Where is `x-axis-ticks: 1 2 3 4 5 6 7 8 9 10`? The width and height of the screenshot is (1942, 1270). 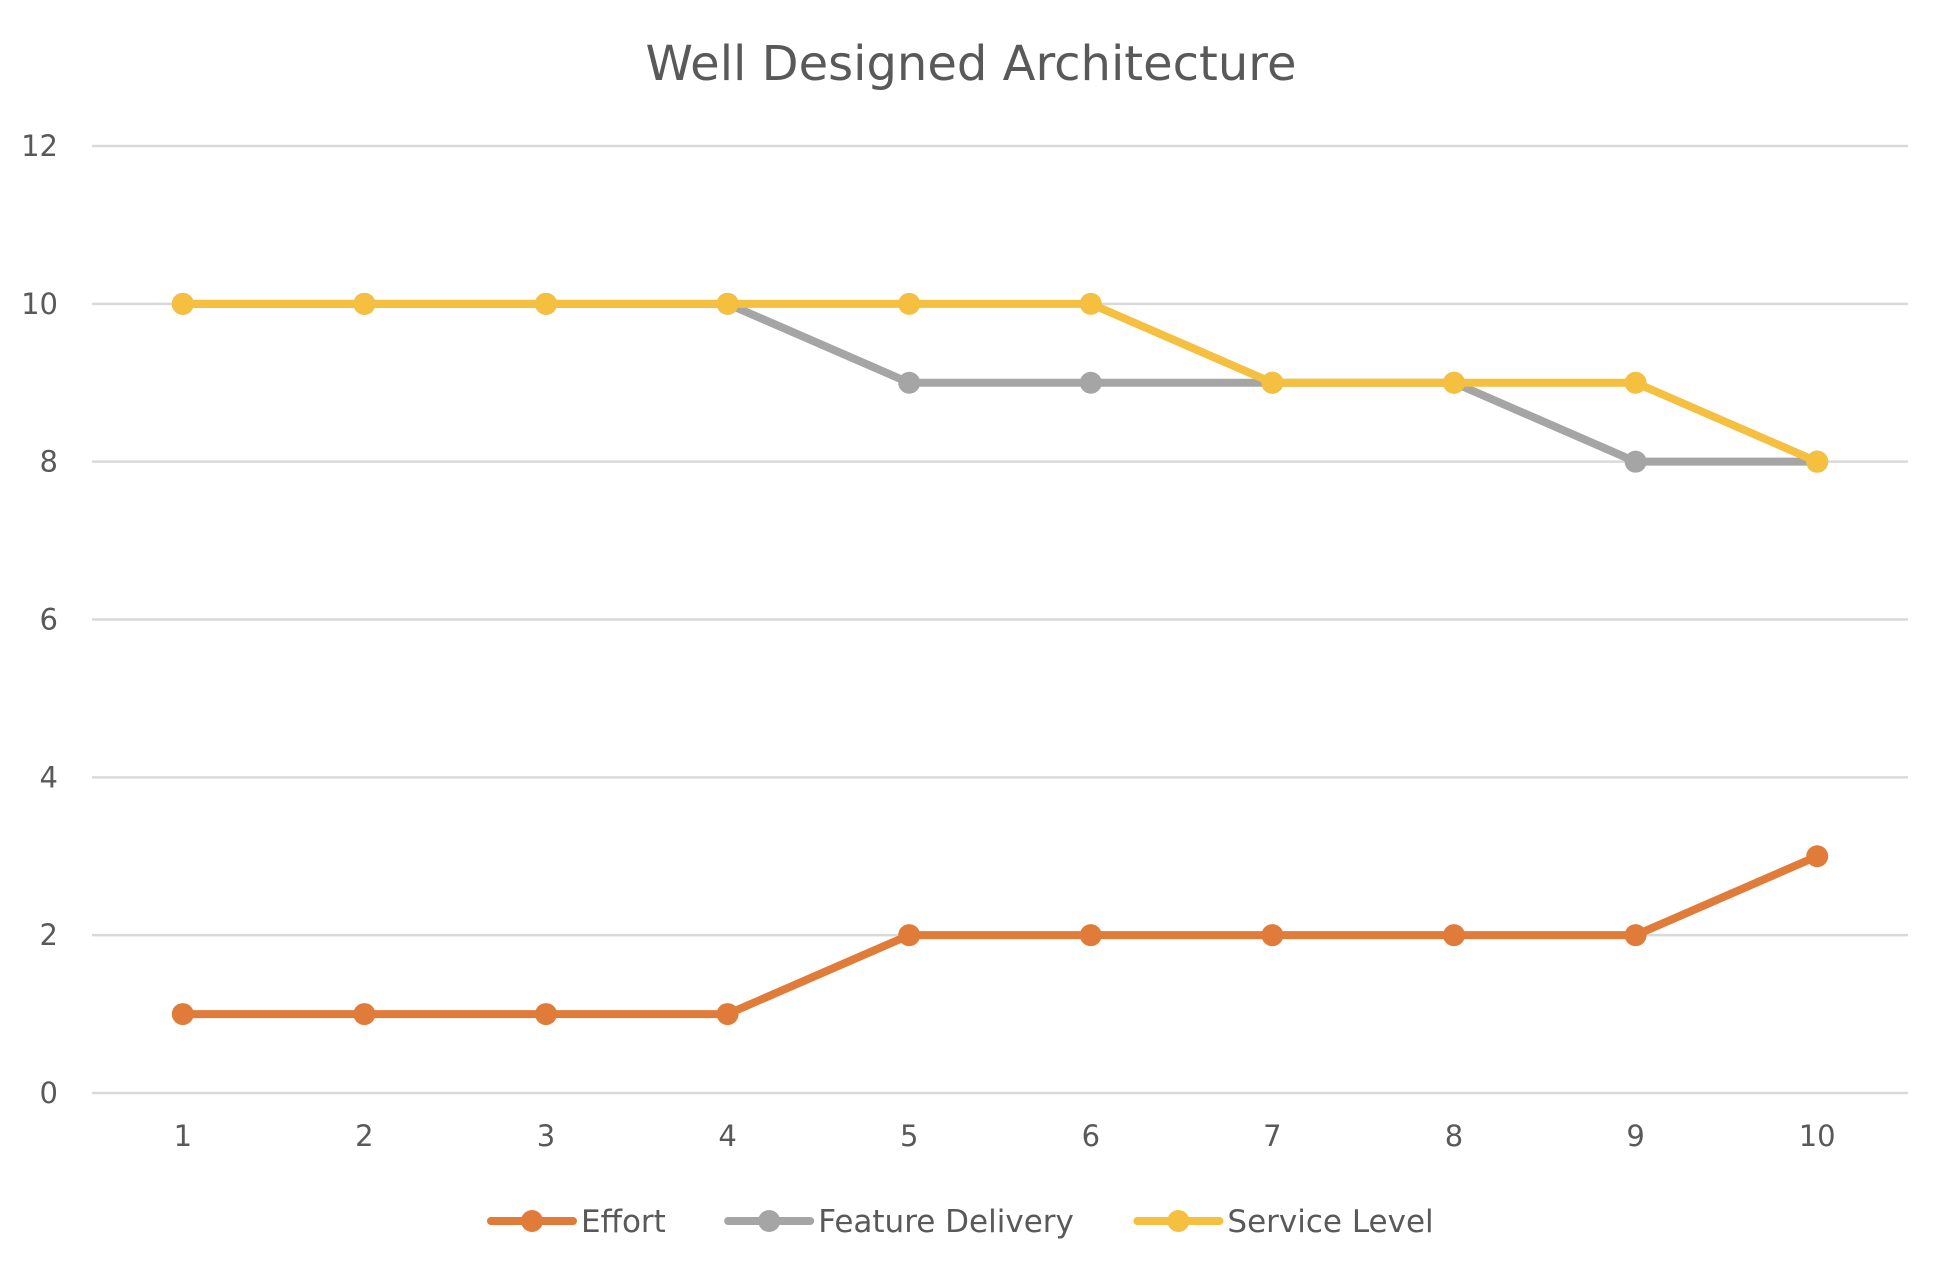
x-axis-ticks: 1 2 3 4 5 6 7 8 9 10 is located at coordinates (1005, 1136).